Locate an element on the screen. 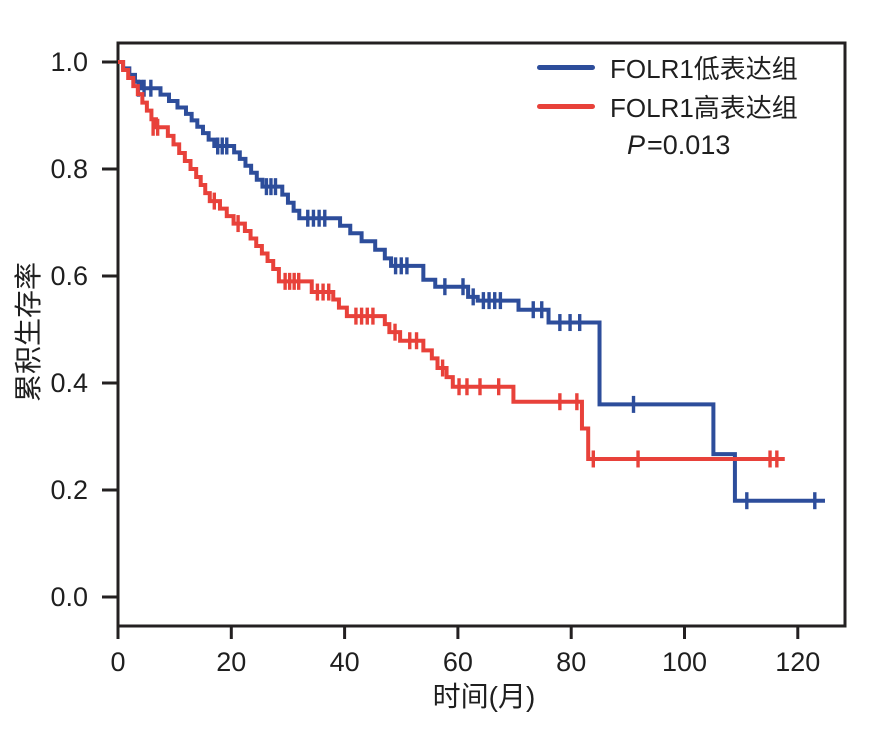 The image size is (869, 733). x-tick-label: 40 is located at coordinates (345, 662).